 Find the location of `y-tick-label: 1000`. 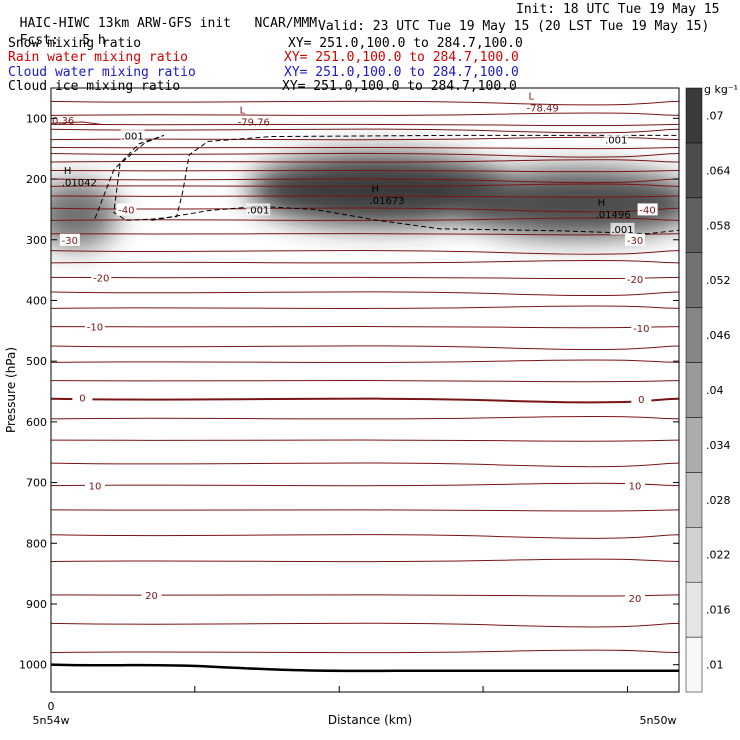

y-tick-label: 1000 is located at coordinates (33, 665).